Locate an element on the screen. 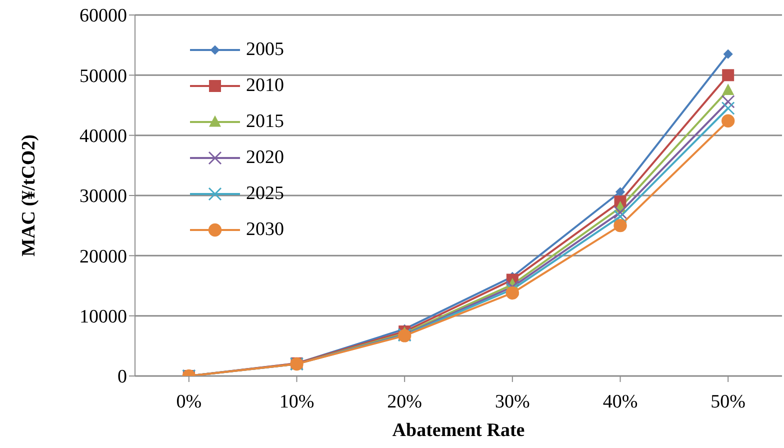 This screenshot has height=448, width=784. legend-label: 2030 is located at coordinates (265, 229).